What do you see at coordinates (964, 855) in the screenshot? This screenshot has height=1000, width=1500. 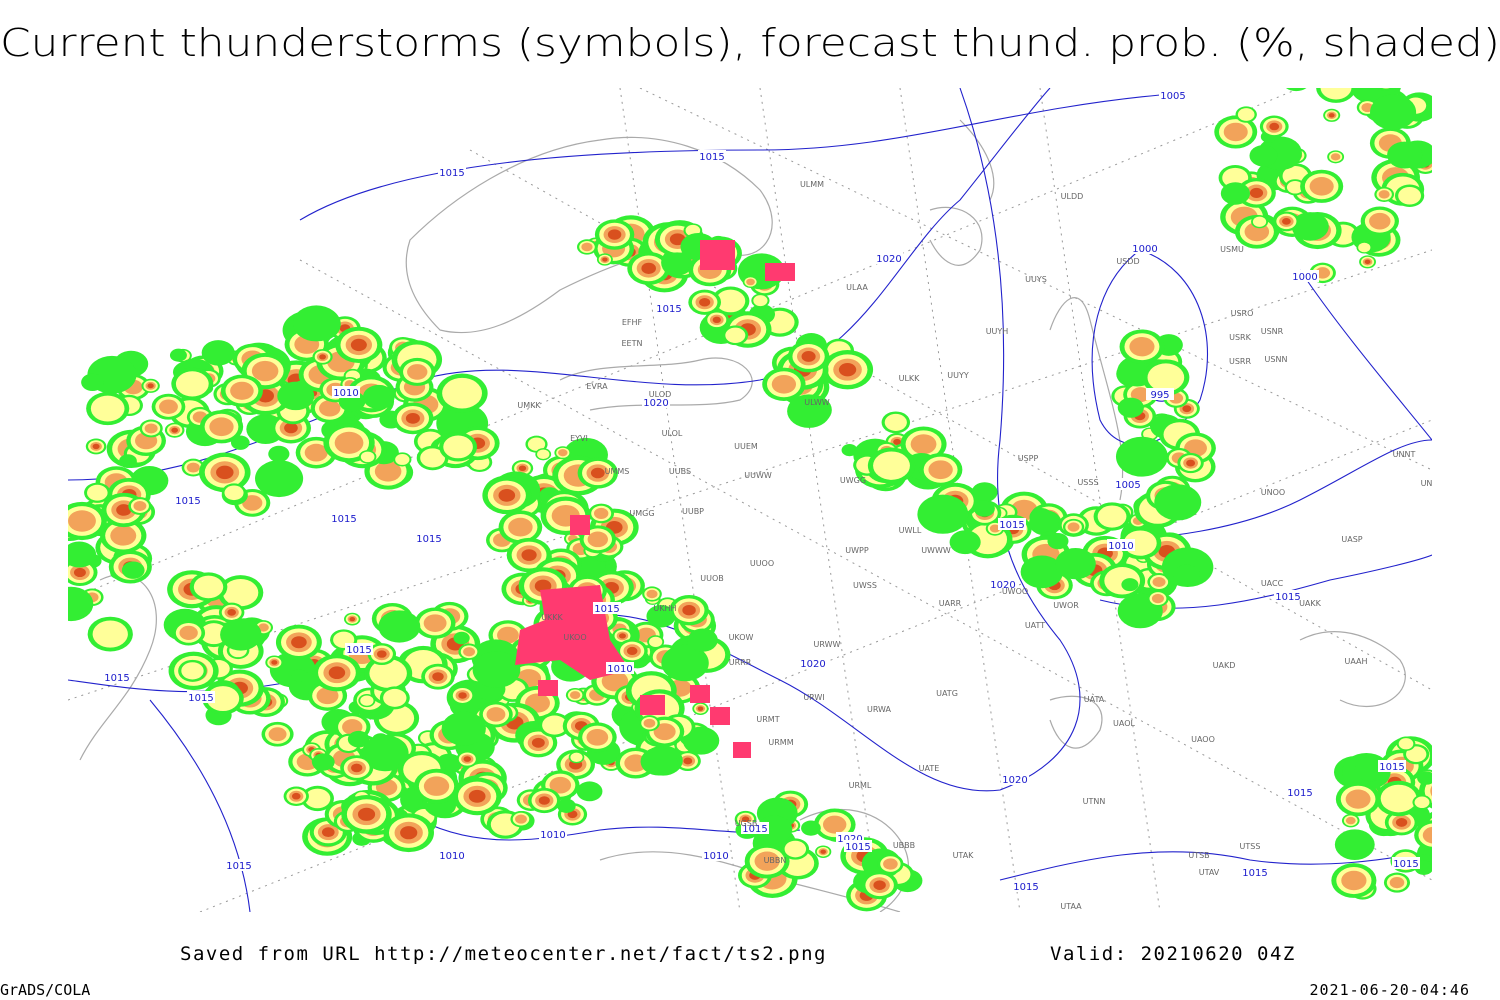 I see `station-code: UTAK` at bounding box center [964, 855].